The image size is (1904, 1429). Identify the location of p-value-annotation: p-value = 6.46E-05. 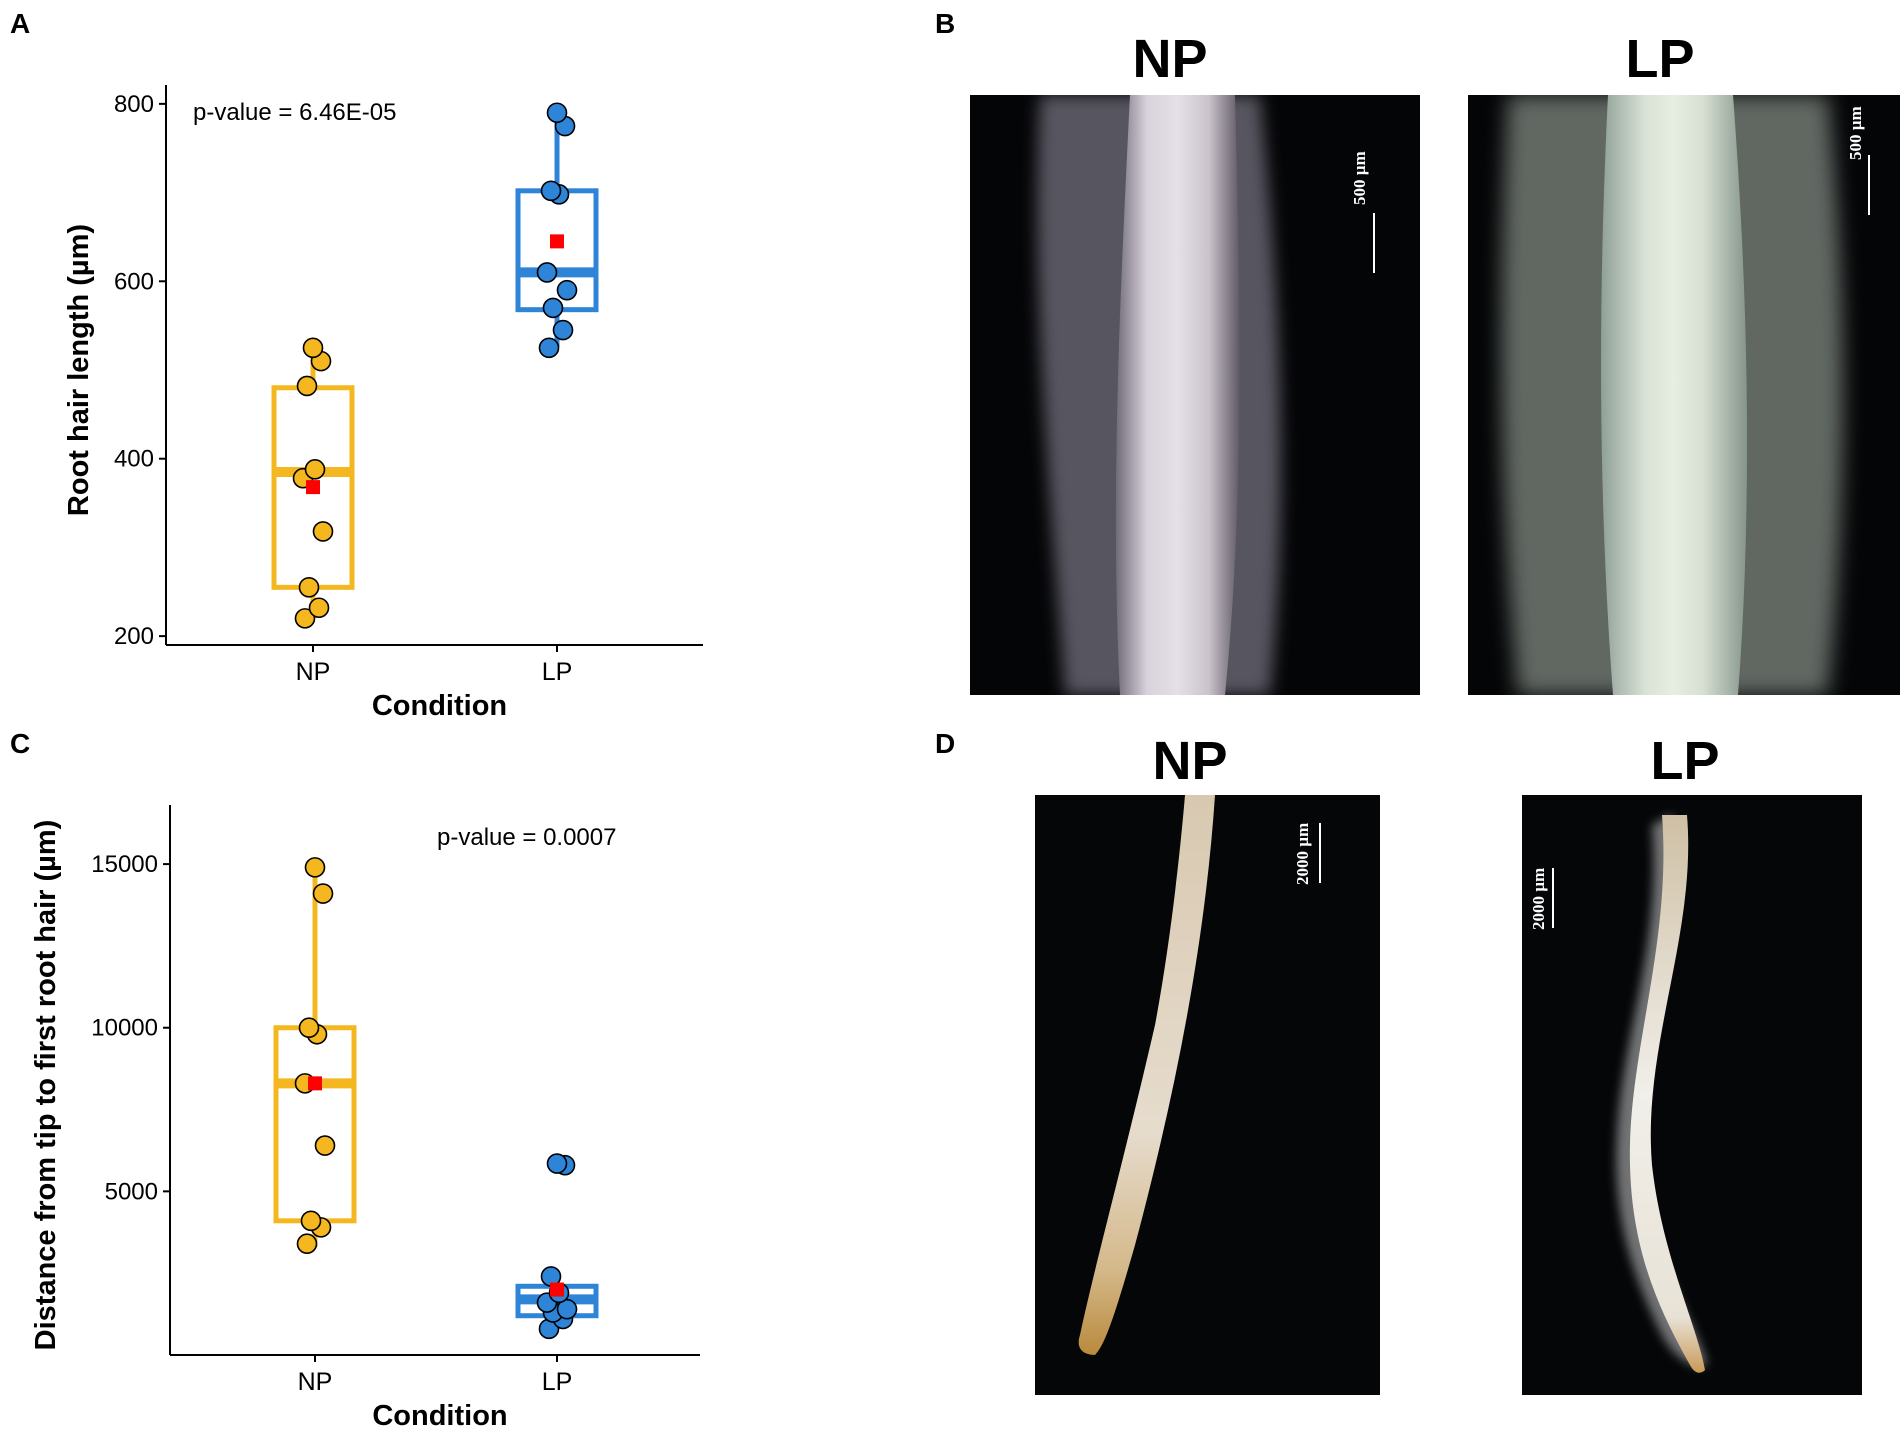
(294, 112).